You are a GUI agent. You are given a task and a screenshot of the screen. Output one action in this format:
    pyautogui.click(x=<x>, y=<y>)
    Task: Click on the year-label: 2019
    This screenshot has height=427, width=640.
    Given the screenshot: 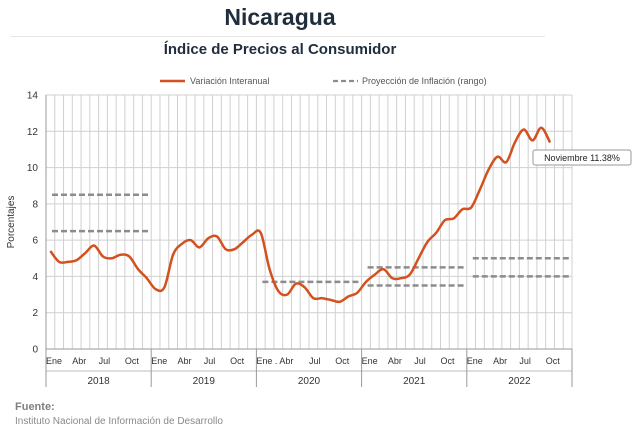 What is the action you would take?
    pyautogui.click(x=204, y=381)
    